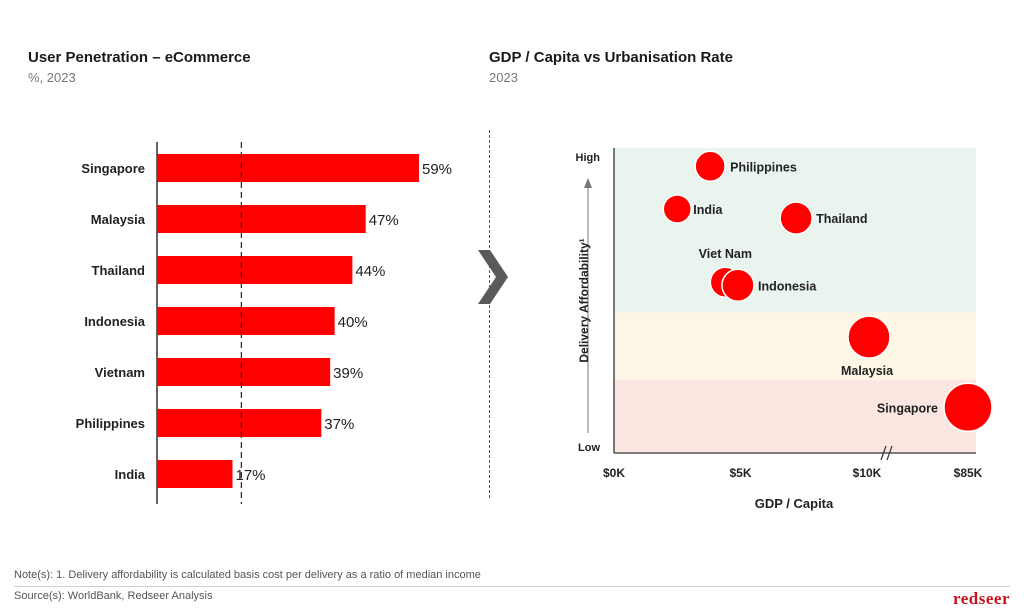 The width and height of the screenshot is (1024, 615). I want to click on bar-value-label: 59%, so click(437, 169).